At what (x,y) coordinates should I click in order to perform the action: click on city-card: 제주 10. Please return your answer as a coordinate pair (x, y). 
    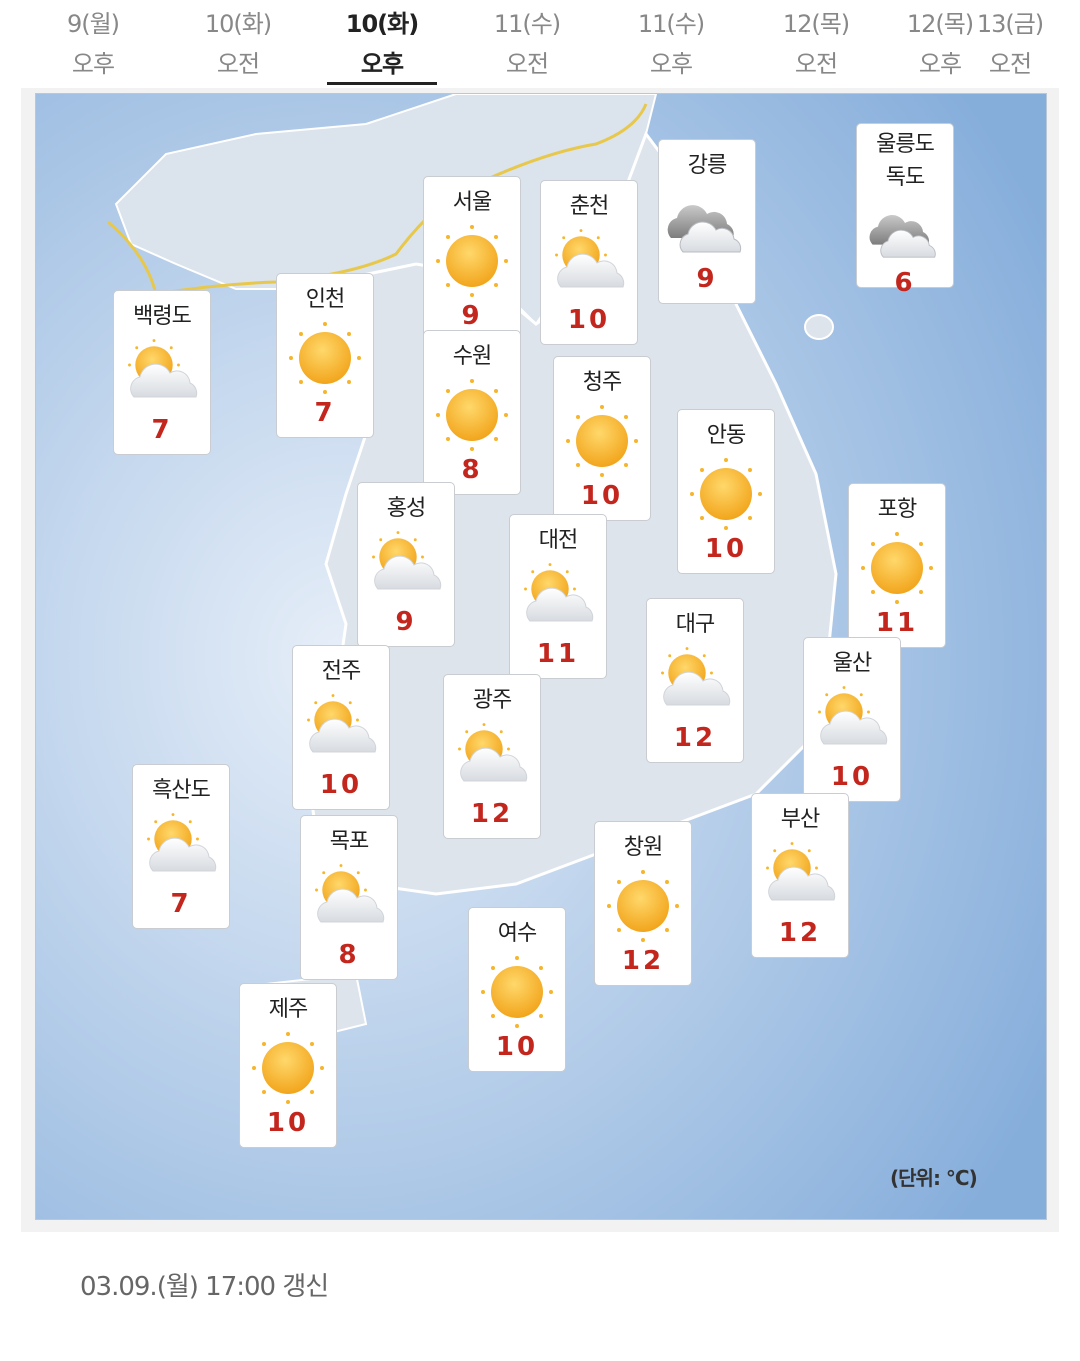
    Looking at the image, I should click on (288, 1065).